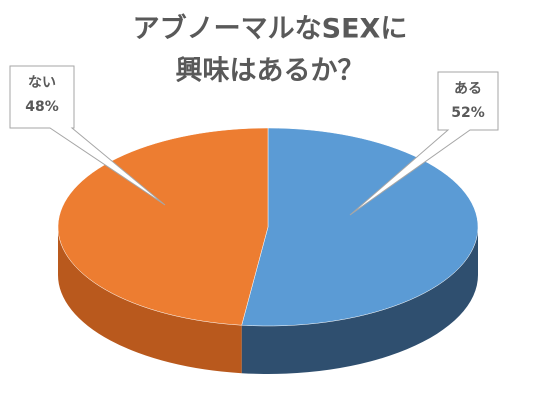 This screenshot has width=540, height=409. What do you see at coordinates (150, 300) in the screenshot?
I see `slice-side` at bounding box center [150, 300].